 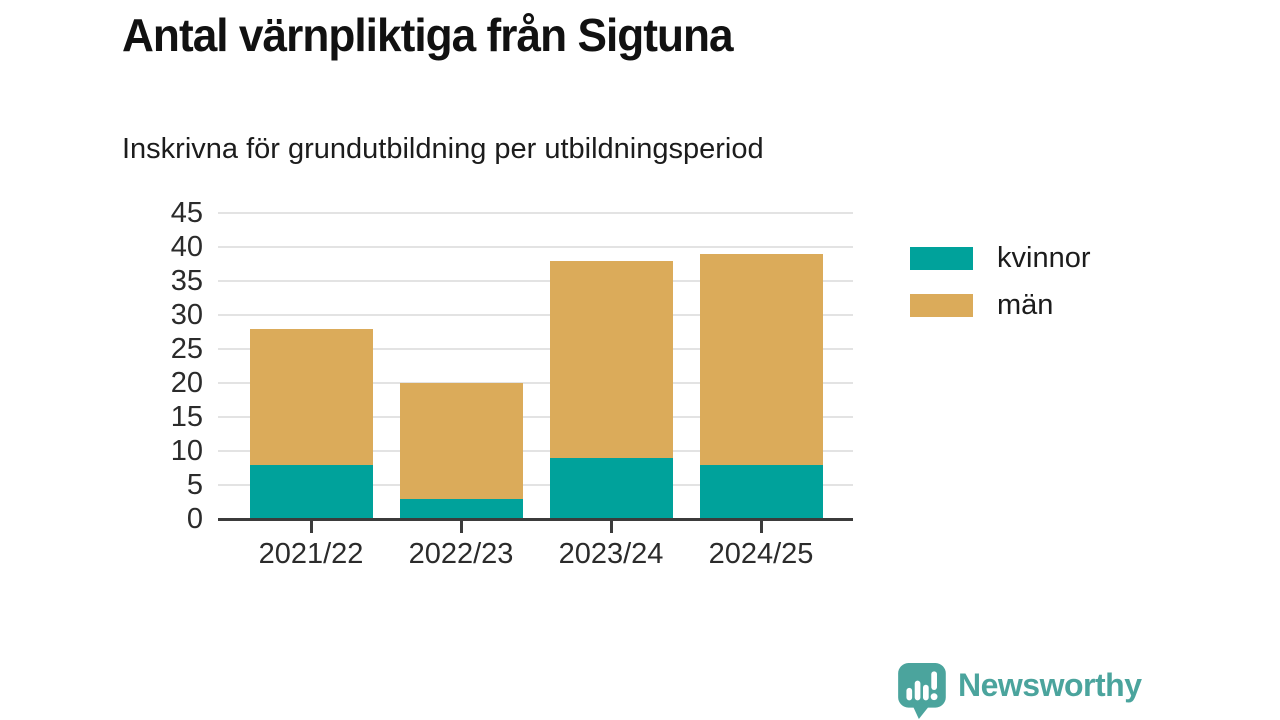 I want to click on x-axis-label-2023/24: 2023/24, so click(x=611, y=554).